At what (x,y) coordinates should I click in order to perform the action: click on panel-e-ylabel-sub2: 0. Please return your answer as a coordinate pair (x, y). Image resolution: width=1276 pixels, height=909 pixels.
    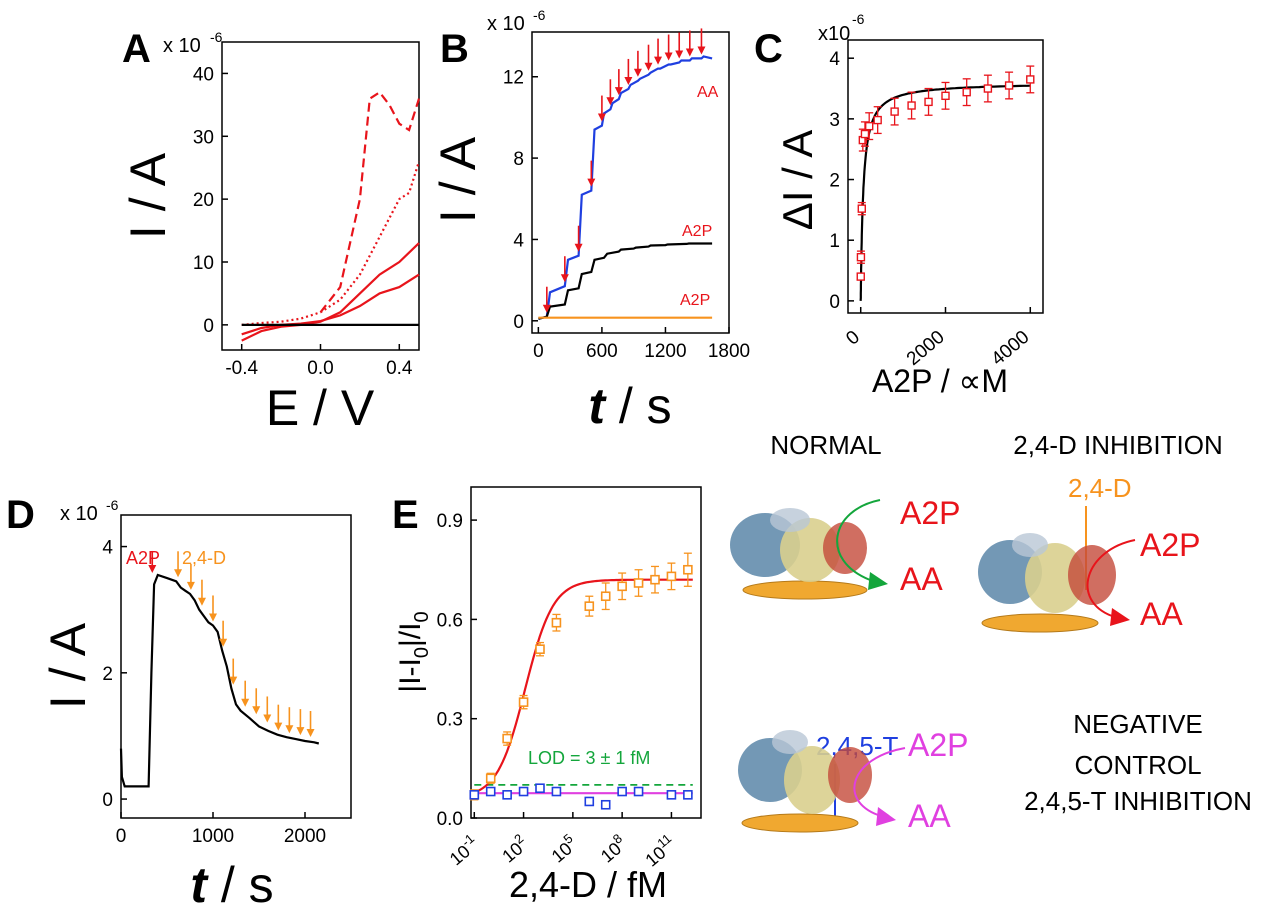
    Looking at the image, I should click on (422, 616).